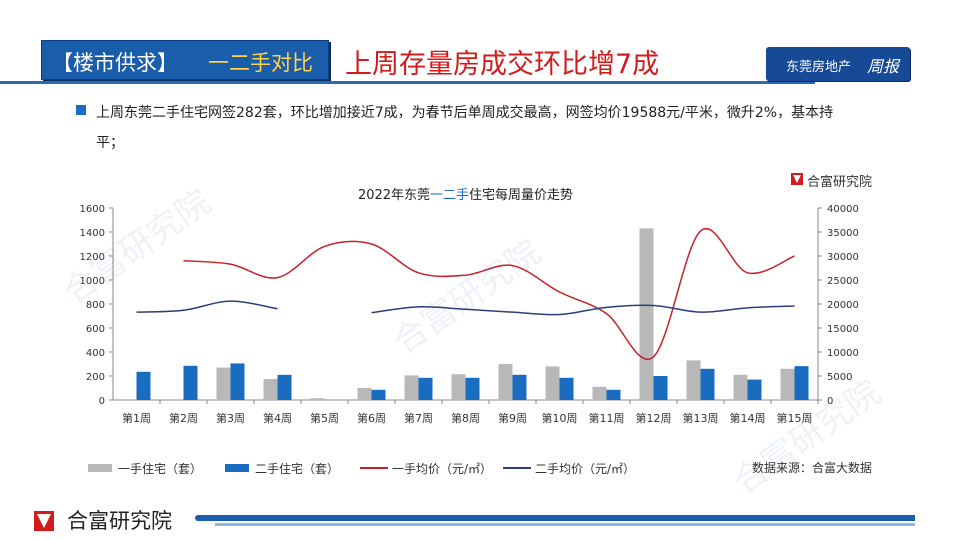 The width and height of the screenshot is (960, 540). Describe the element at coordinates (843, 353) in the screenshot. I see `y-right-tick-label: 10000` at that location.